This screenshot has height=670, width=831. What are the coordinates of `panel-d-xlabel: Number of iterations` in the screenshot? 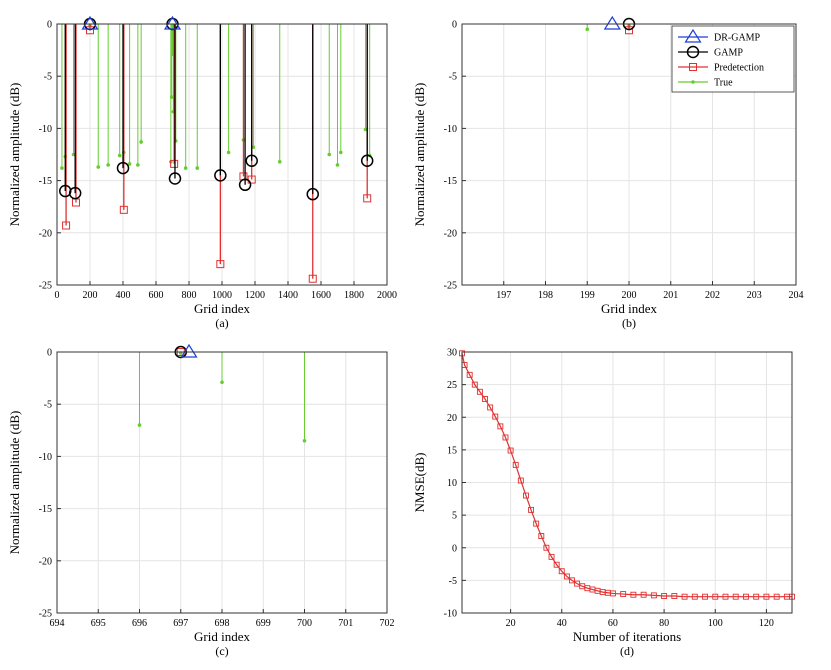 It's located at (627, 636).